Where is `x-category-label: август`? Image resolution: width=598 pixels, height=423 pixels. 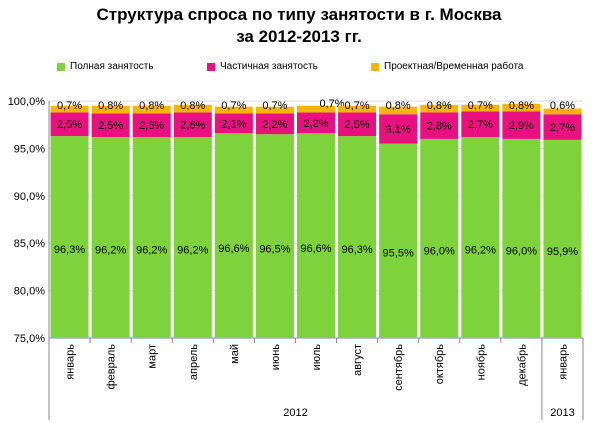
x-category-label: август is located at coordinates (358, 360).